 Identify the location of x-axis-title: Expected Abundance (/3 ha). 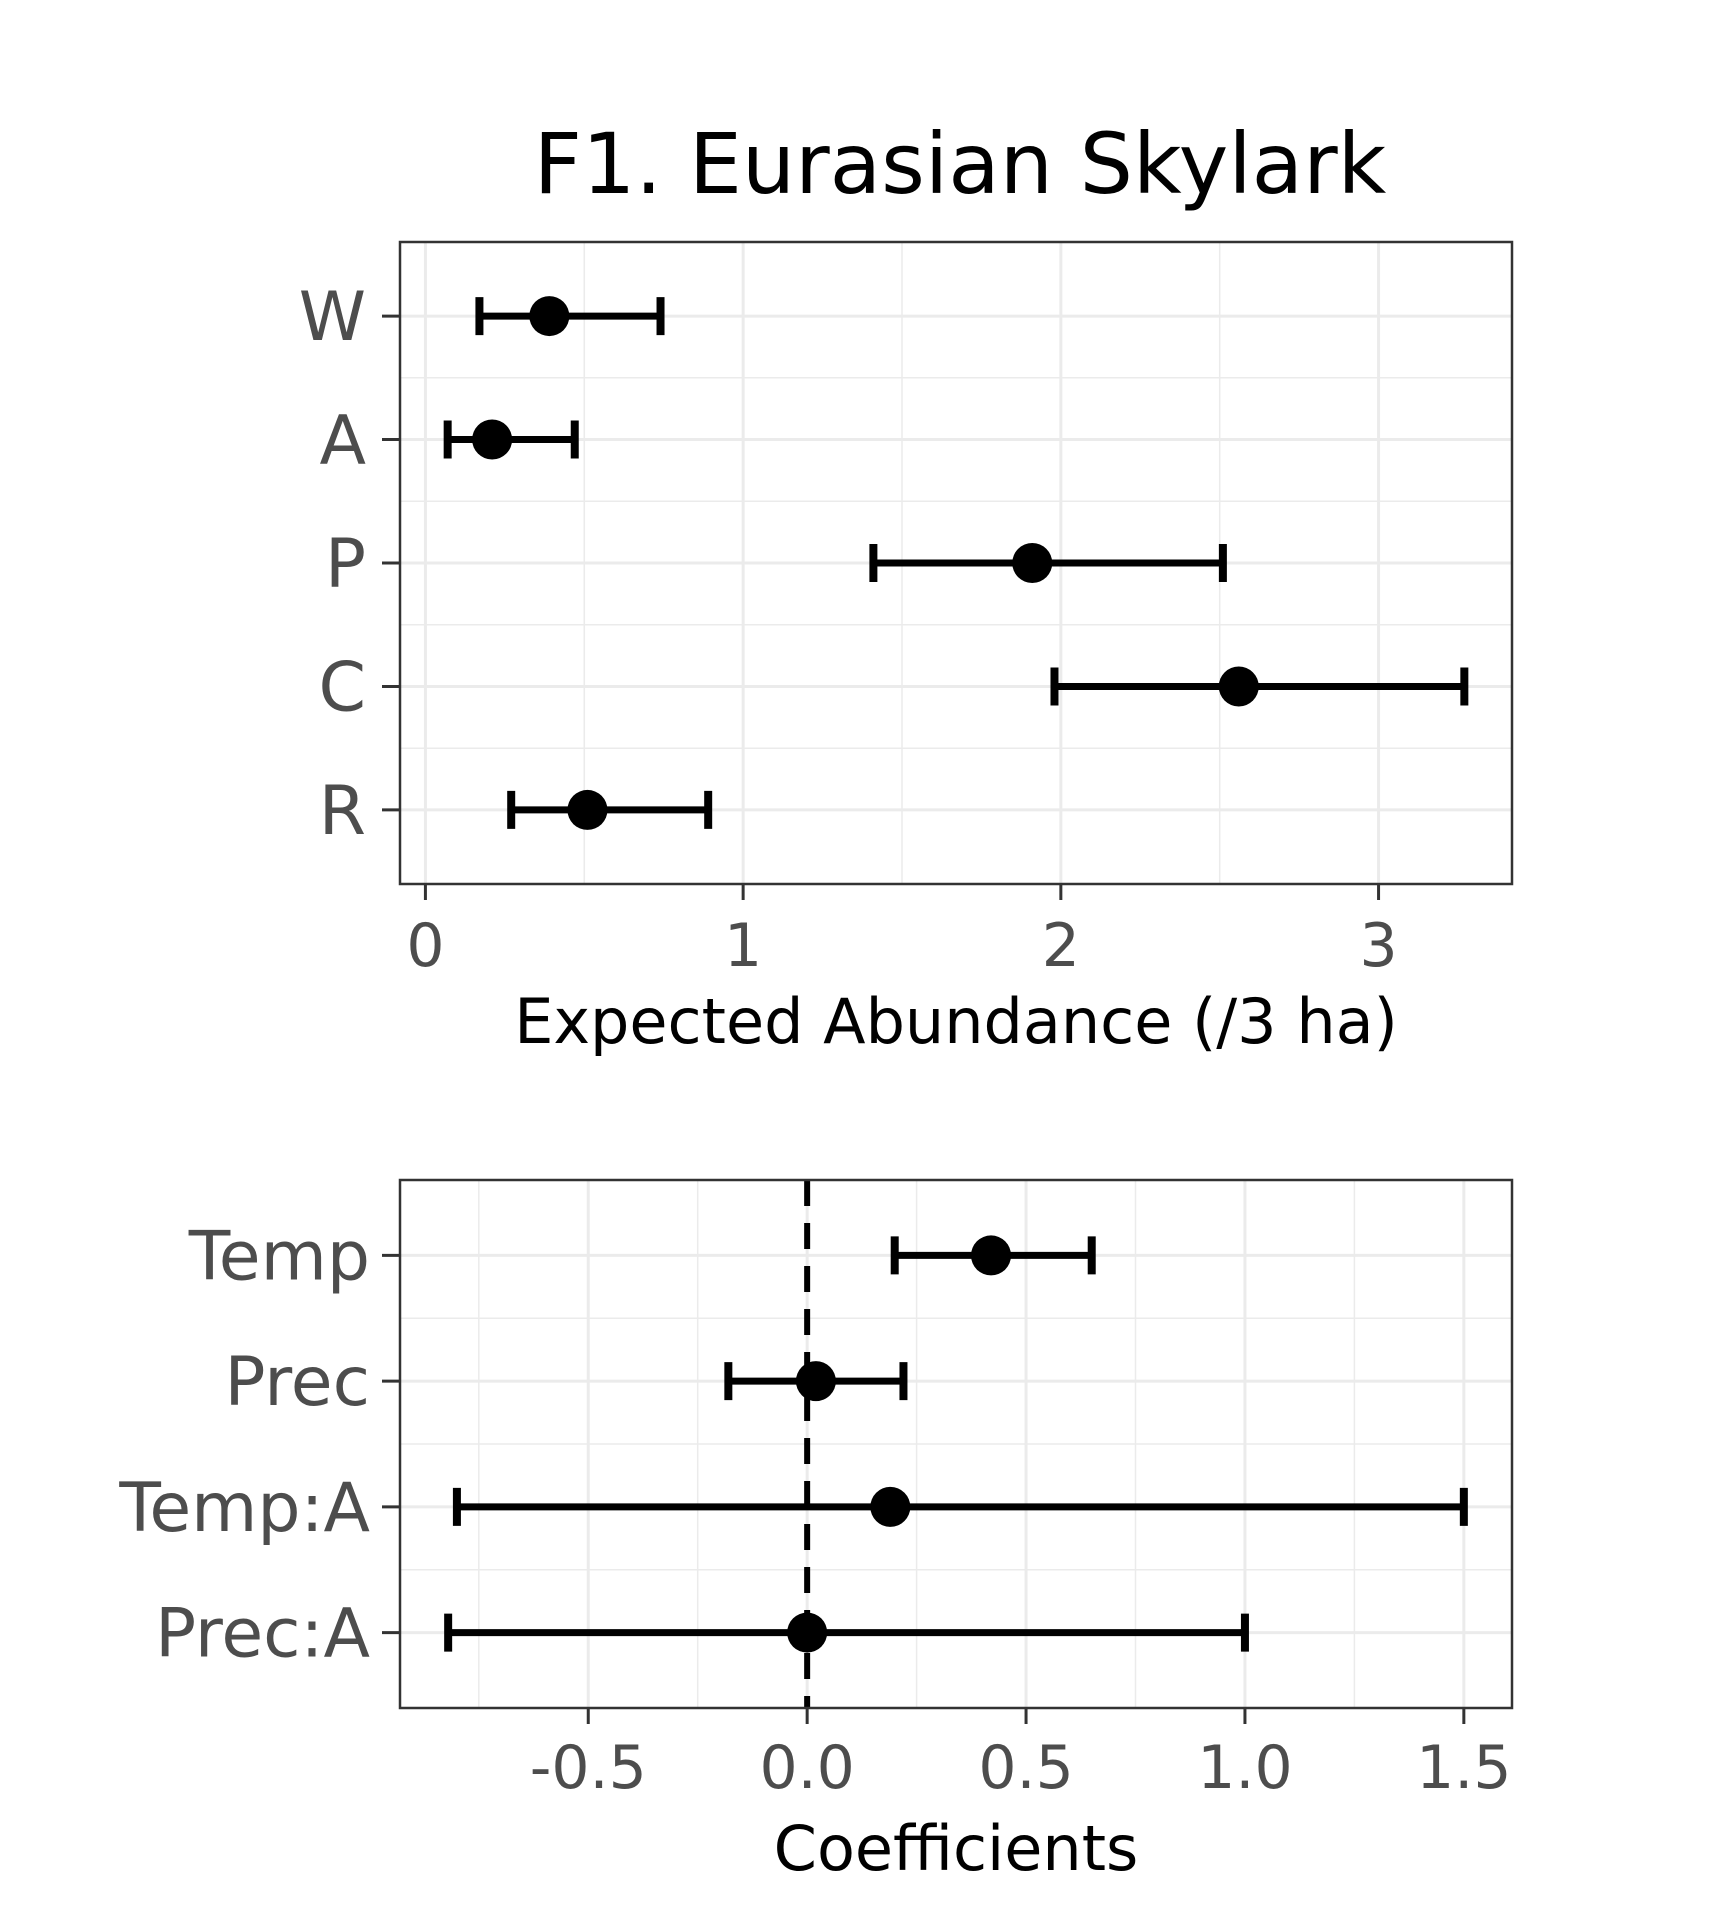
(956, 1021).